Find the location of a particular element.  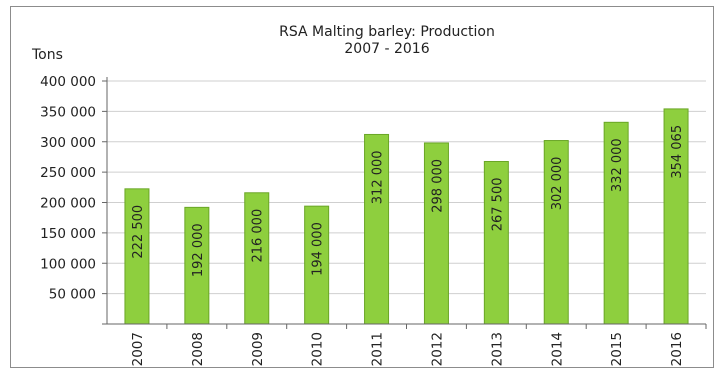

x-tick-label: 2012 is located at coordinates (437, 349).